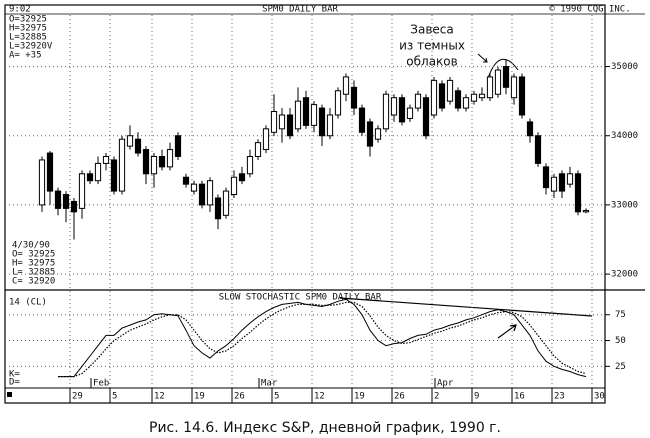 The width and height of the screenshot is (650, 438). I want to click on x-tick-label: 9, so click(476, 397).